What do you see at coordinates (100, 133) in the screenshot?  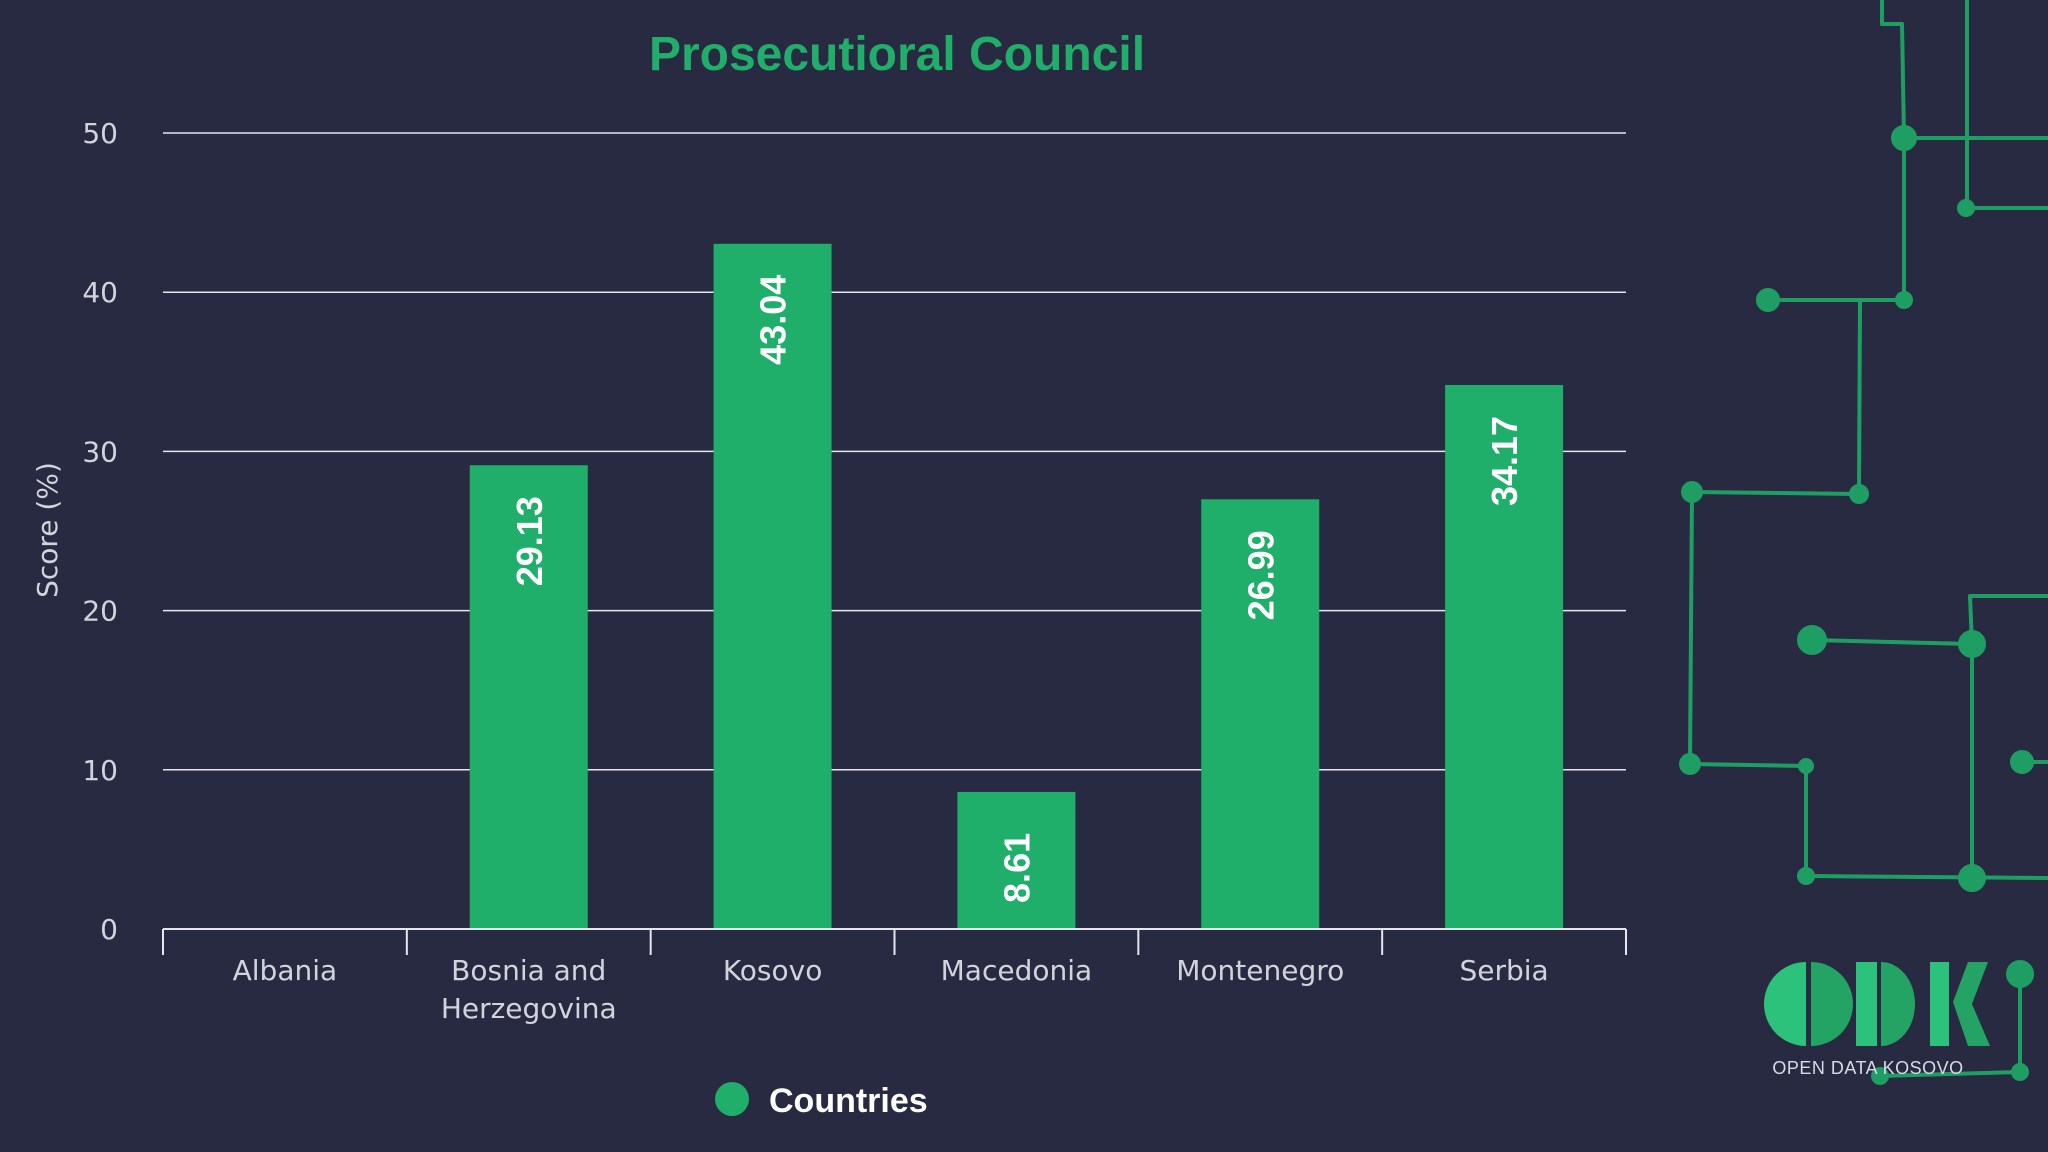 I see `y-tick-label: 50` at bounding box center [100, 133].